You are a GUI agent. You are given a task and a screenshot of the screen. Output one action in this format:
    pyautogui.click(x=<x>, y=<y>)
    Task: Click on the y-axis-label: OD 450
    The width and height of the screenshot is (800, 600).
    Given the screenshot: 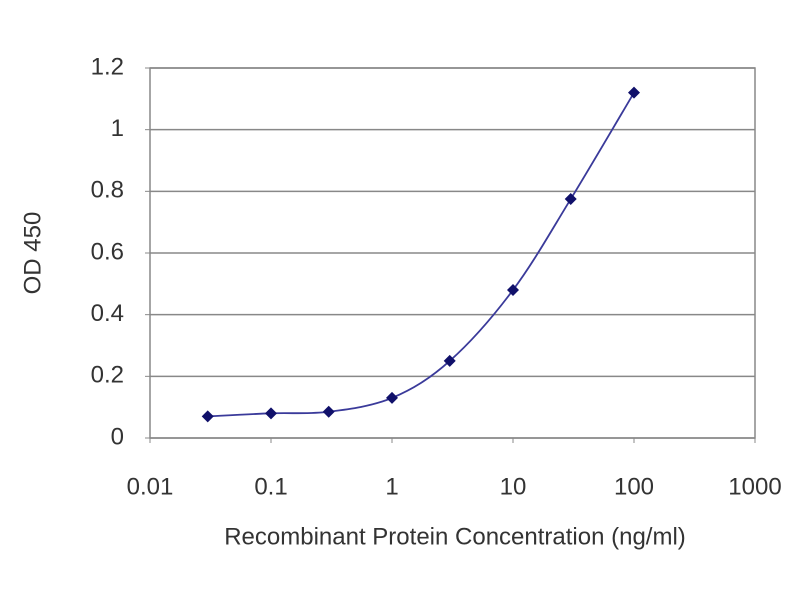 What is the action you would take?
    pyautogui.click(x=32, y=253)
    